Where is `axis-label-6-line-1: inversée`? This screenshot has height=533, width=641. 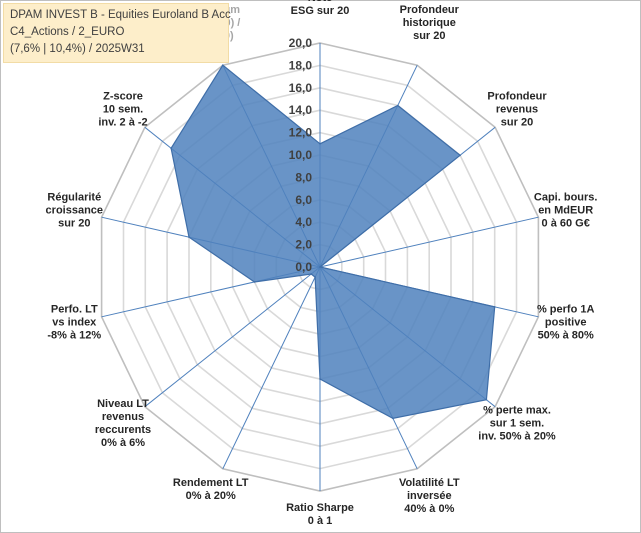 axis-label-6-line-1: inversée is located at coordinates (429, 496).